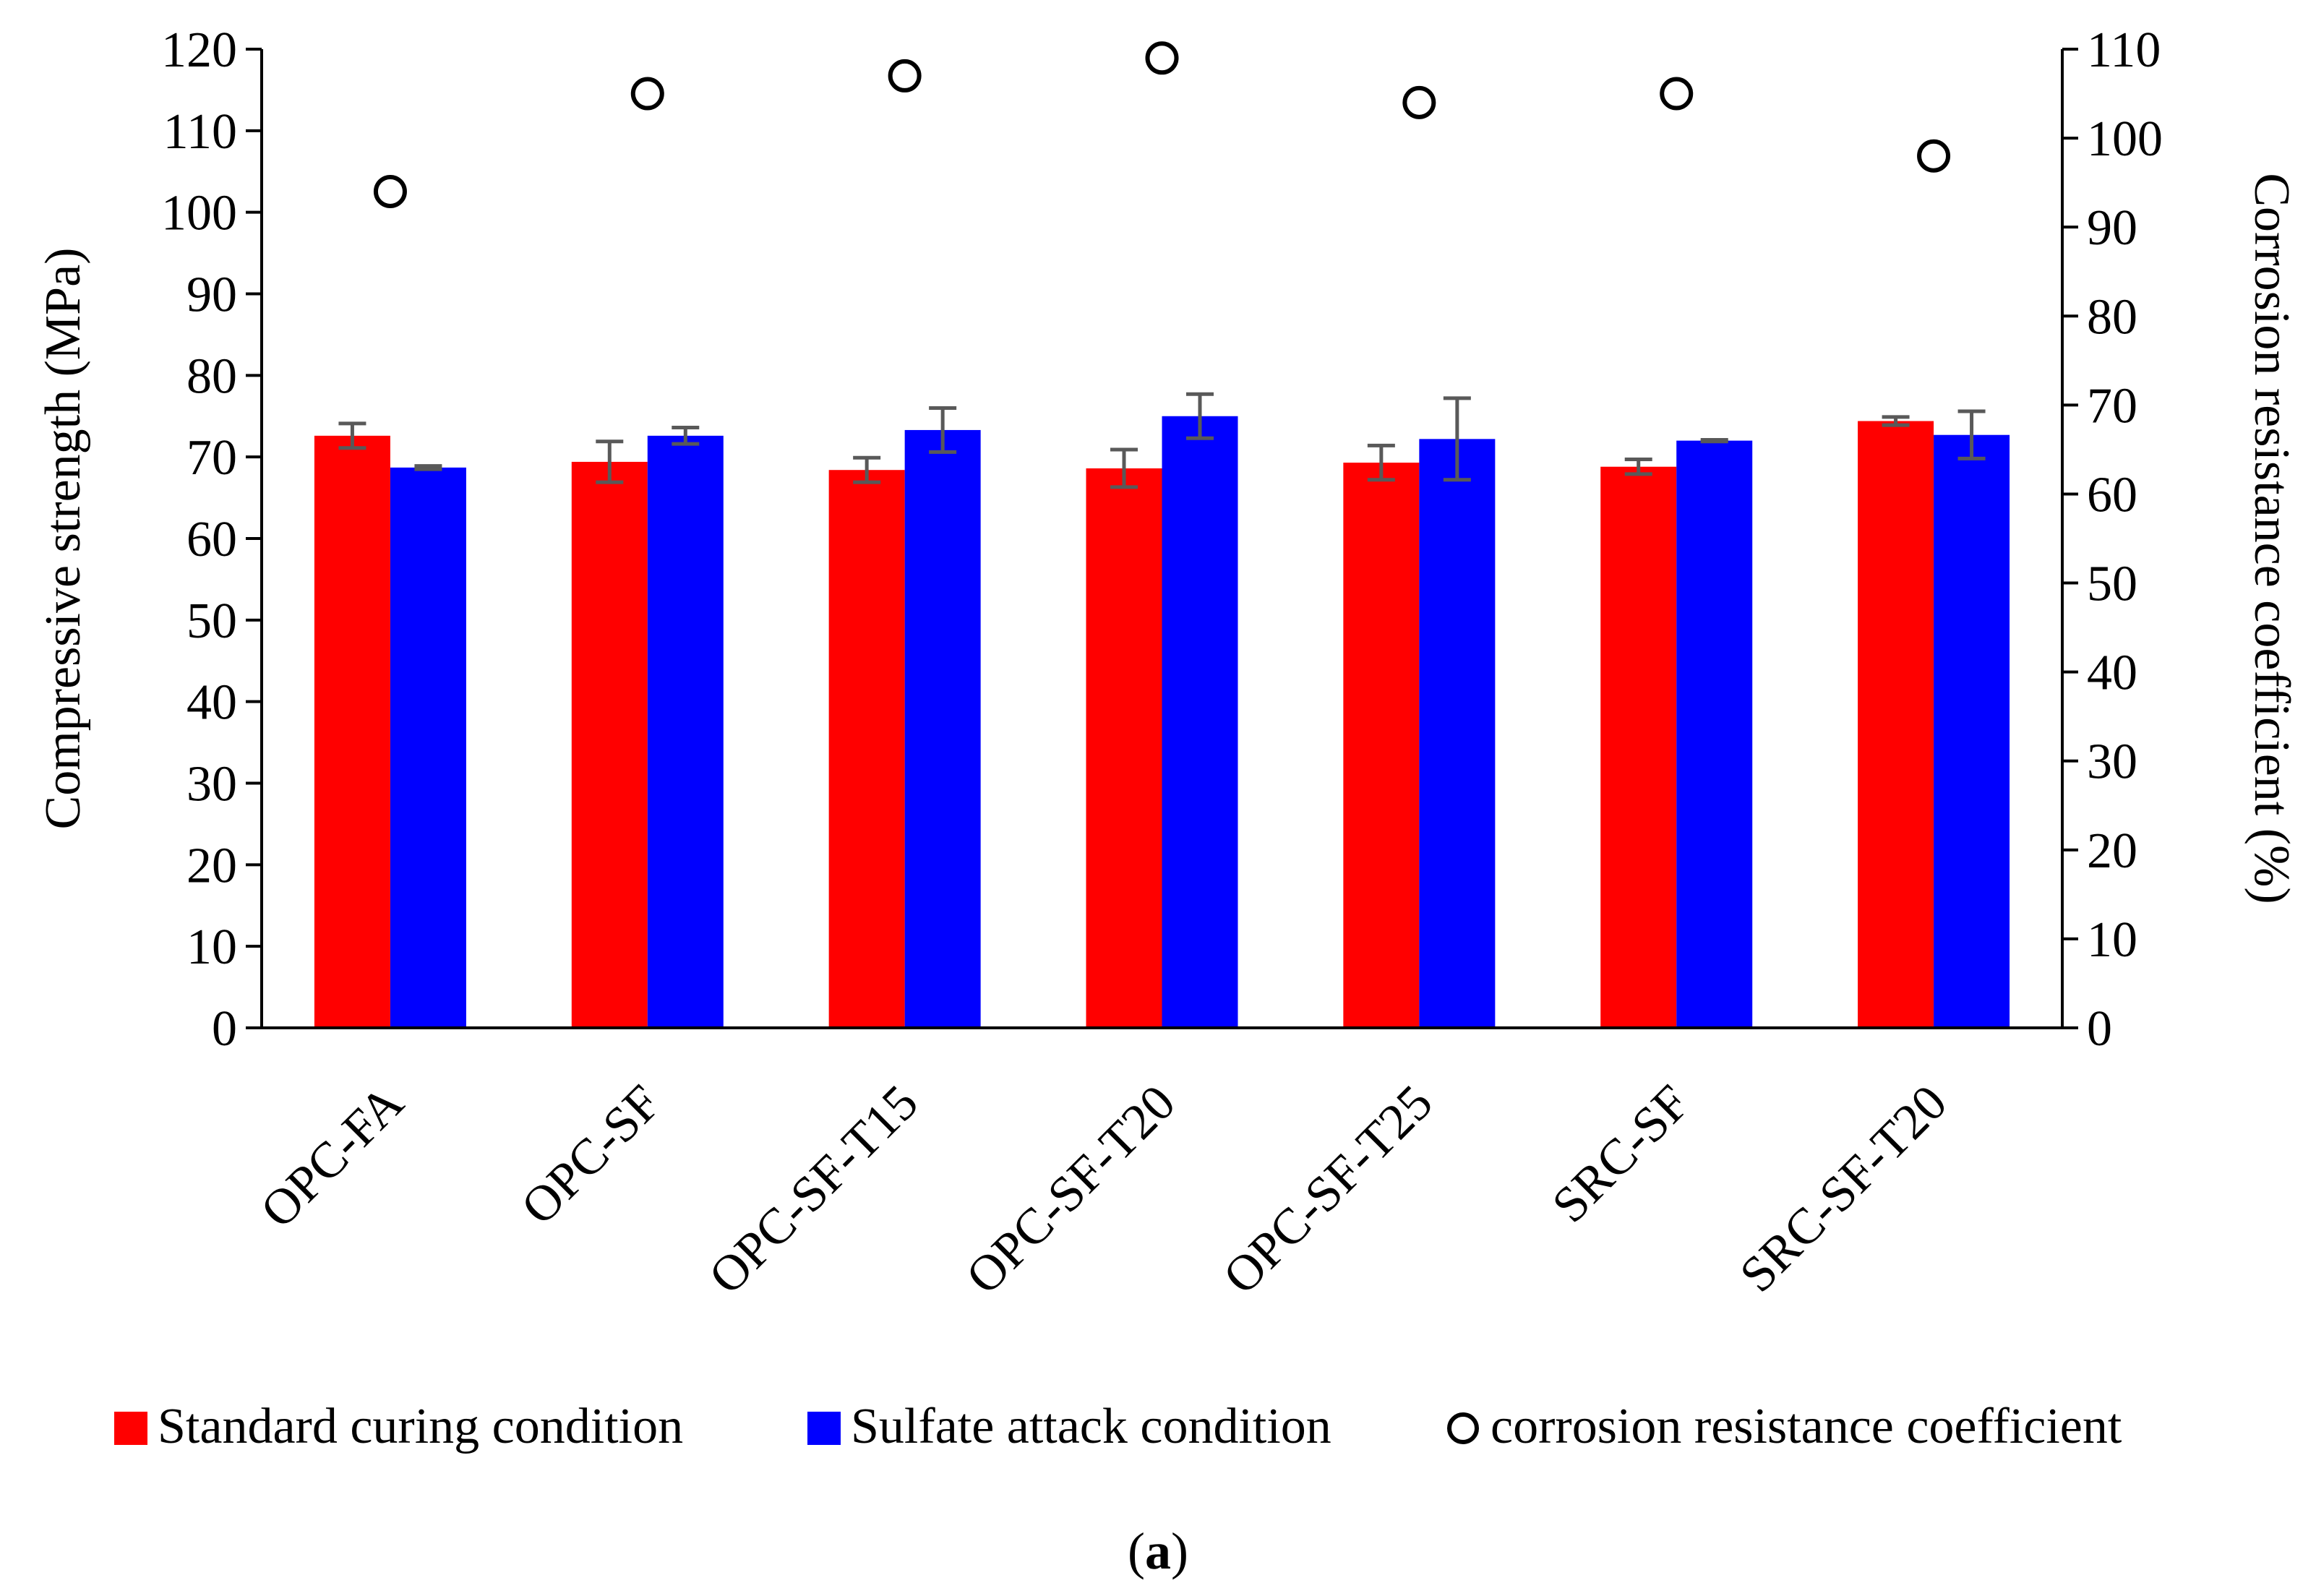 The width and height of the screenshot is (2316, 1596). What do you see at coordinates (1419, 102) in the screenshot?
I see `corrosion-point-opc-sf-t25` at bounding box center [1419, 102].